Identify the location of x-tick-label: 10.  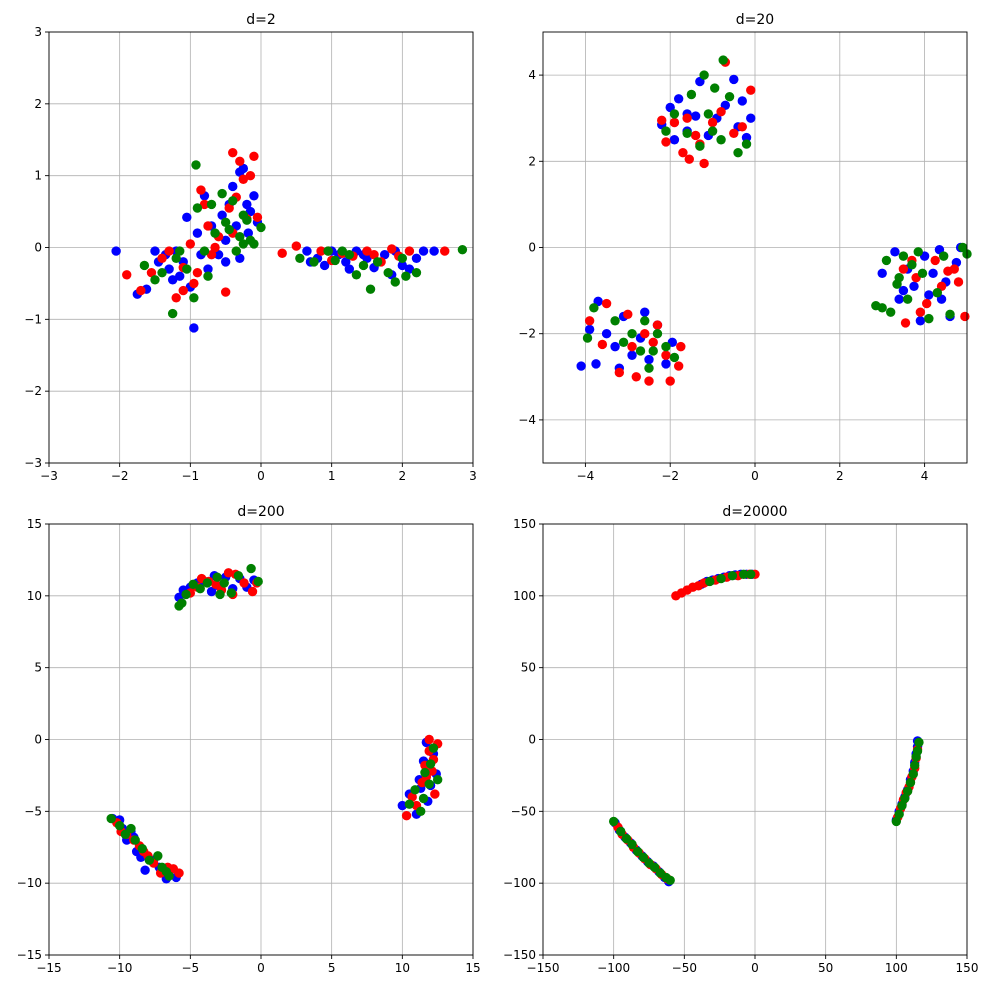
(402, 968).